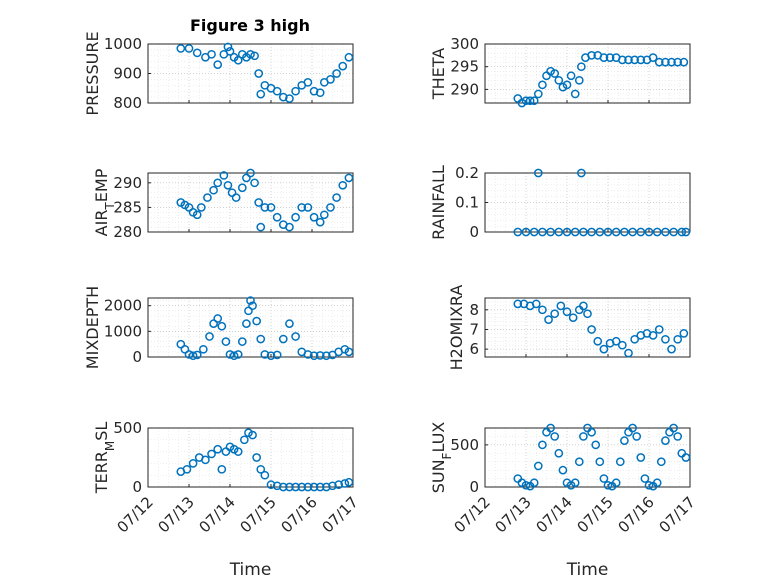 The height and width of the screenshot is (583, 778). I want to click on x-tick-label: 07/13, so click(513, 514).